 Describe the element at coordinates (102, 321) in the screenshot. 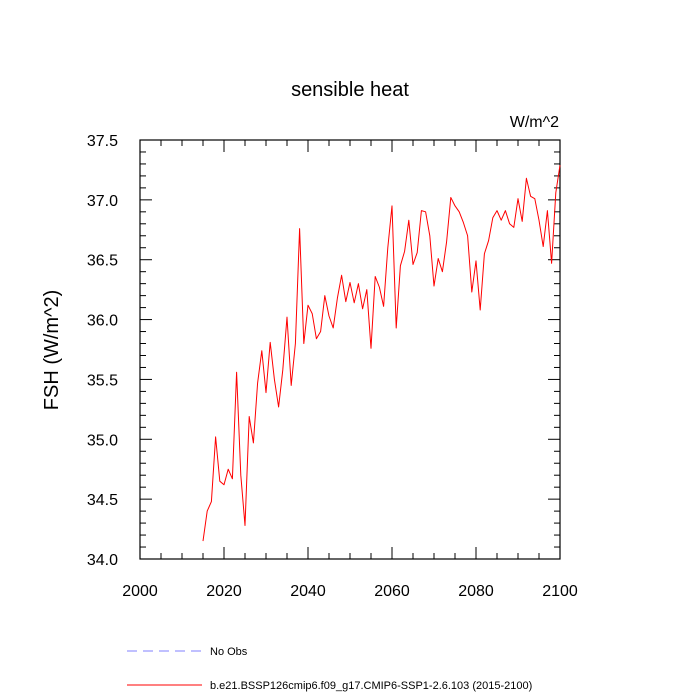

I see `y-tick-label: 36.0` at that location.